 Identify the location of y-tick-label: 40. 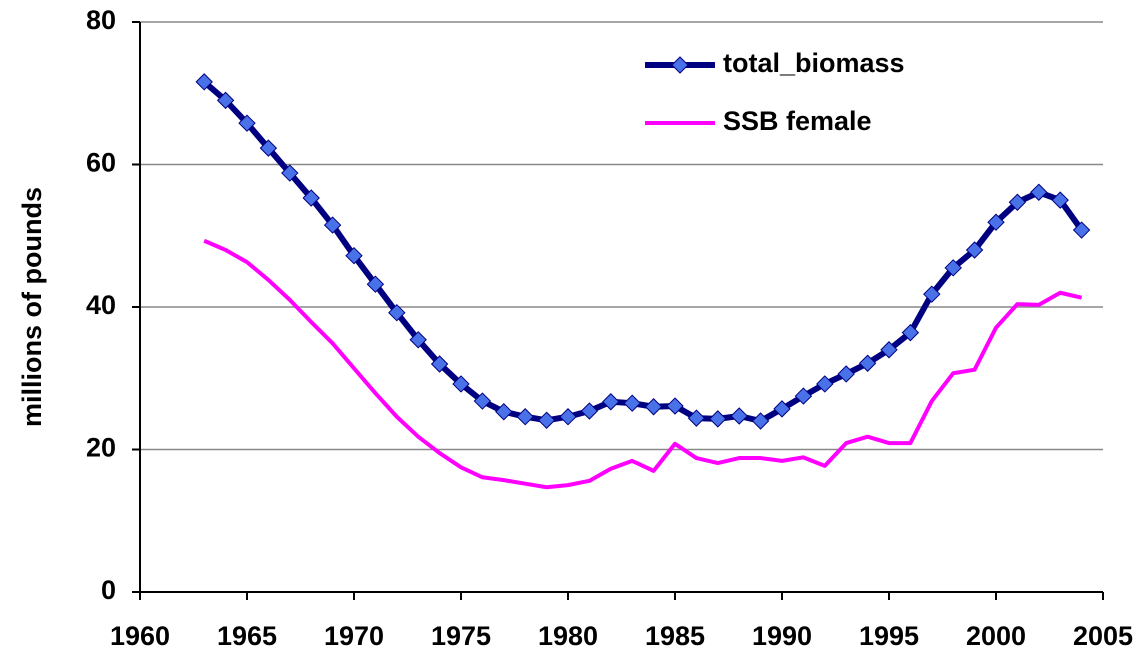
(101, 305).